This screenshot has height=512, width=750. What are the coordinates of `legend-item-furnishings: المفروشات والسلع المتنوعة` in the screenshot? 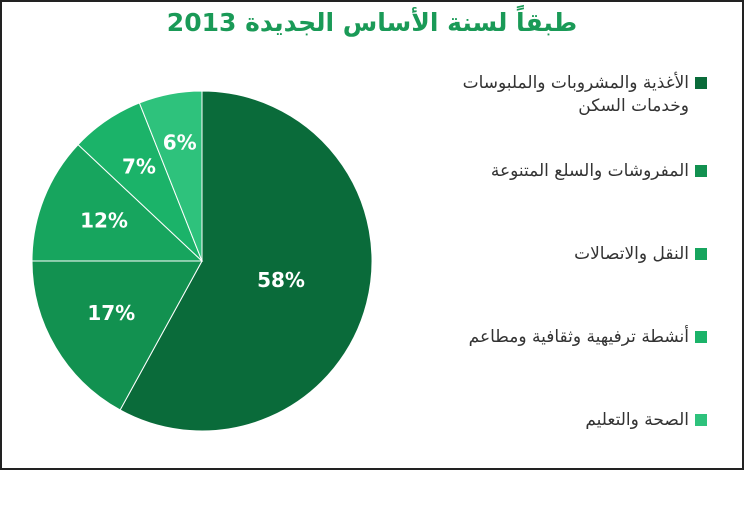 It's located at (557, 171).